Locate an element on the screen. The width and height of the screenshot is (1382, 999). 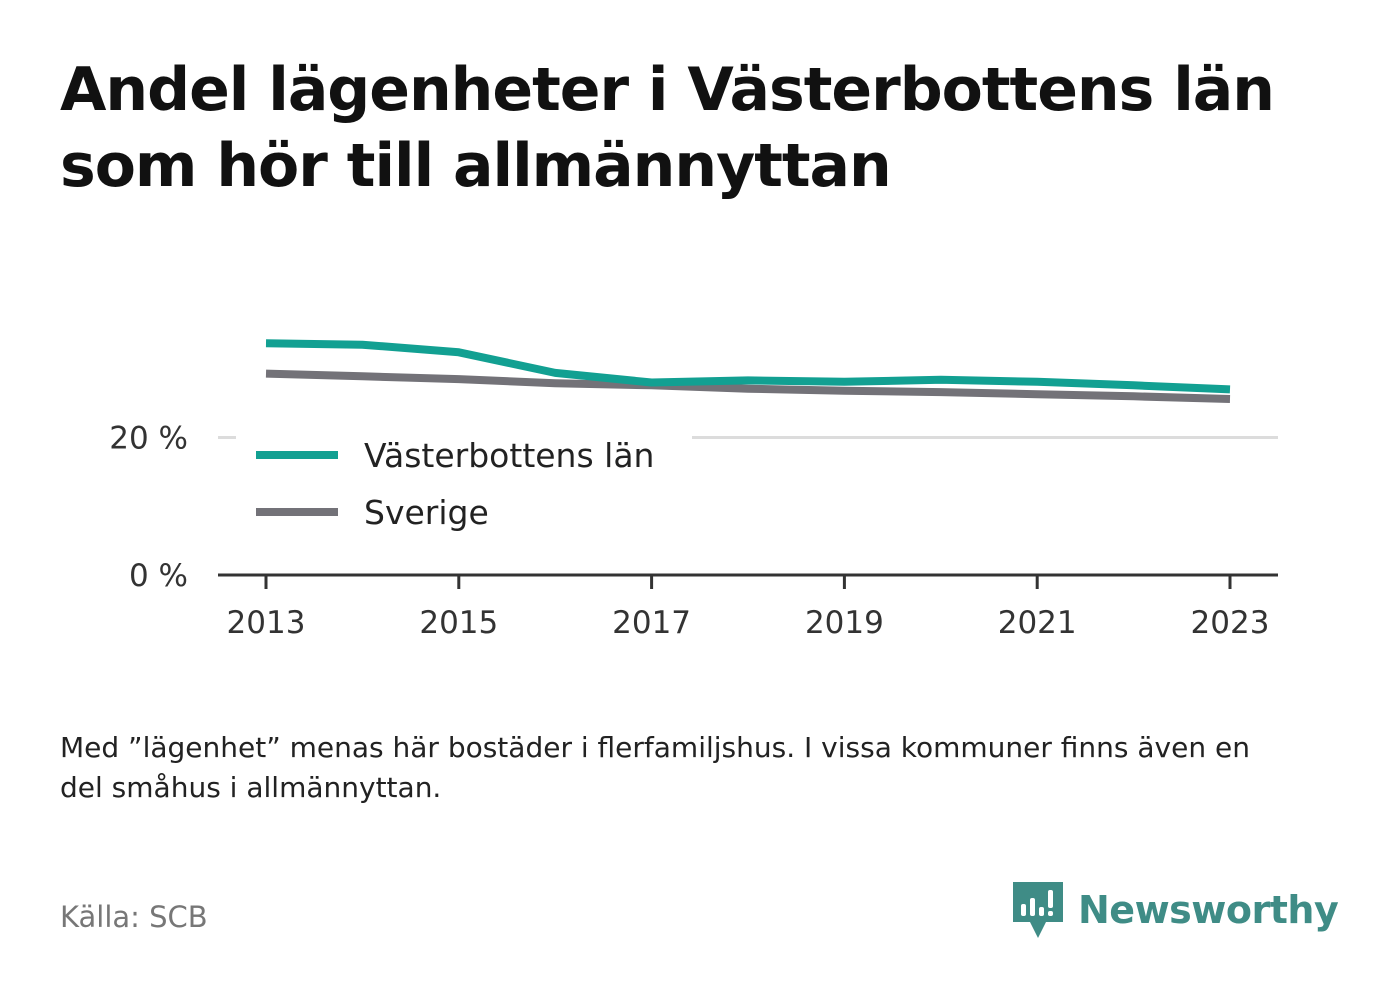
series-lines is located at coordinates (748, 371).